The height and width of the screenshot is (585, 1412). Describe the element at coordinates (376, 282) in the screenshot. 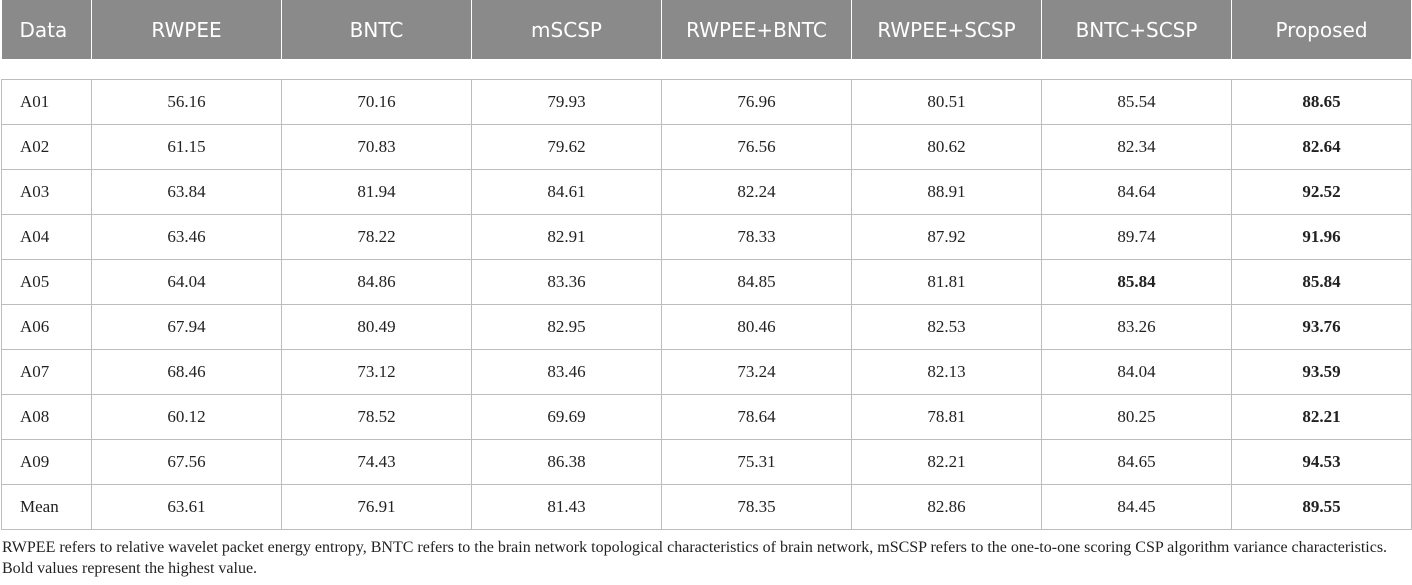

I see `cell: 84.86` at that location.